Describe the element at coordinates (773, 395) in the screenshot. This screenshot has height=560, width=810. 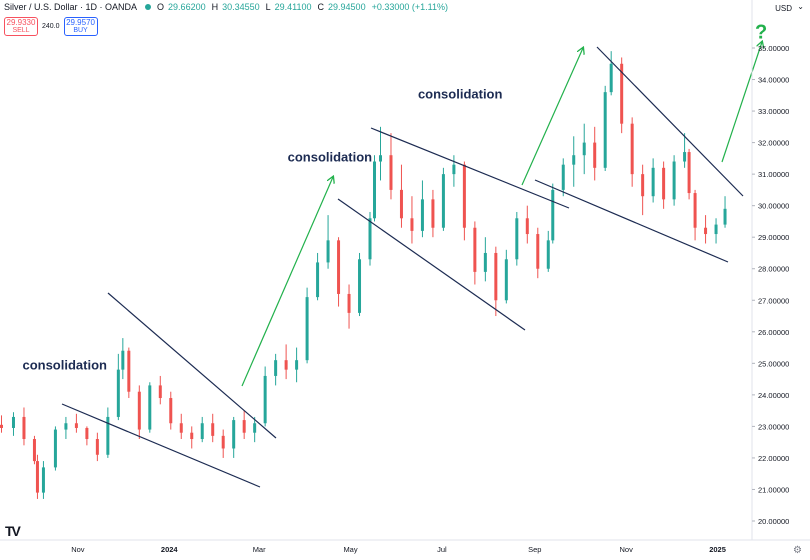
I see `y-tick-label: 24.00000` at that location.